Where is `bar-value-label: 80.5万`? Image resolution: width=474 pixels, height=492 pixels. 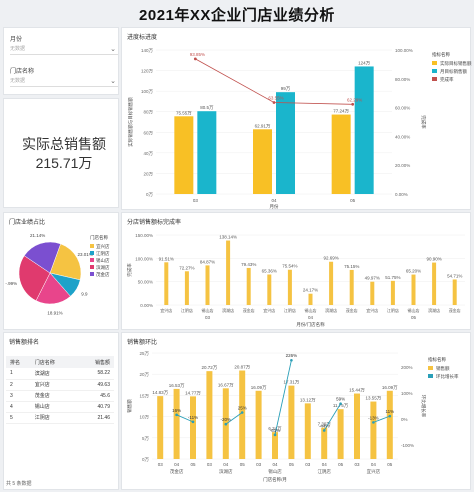
bar-value-label: 80.5万 is located at coordinates (207, 108).